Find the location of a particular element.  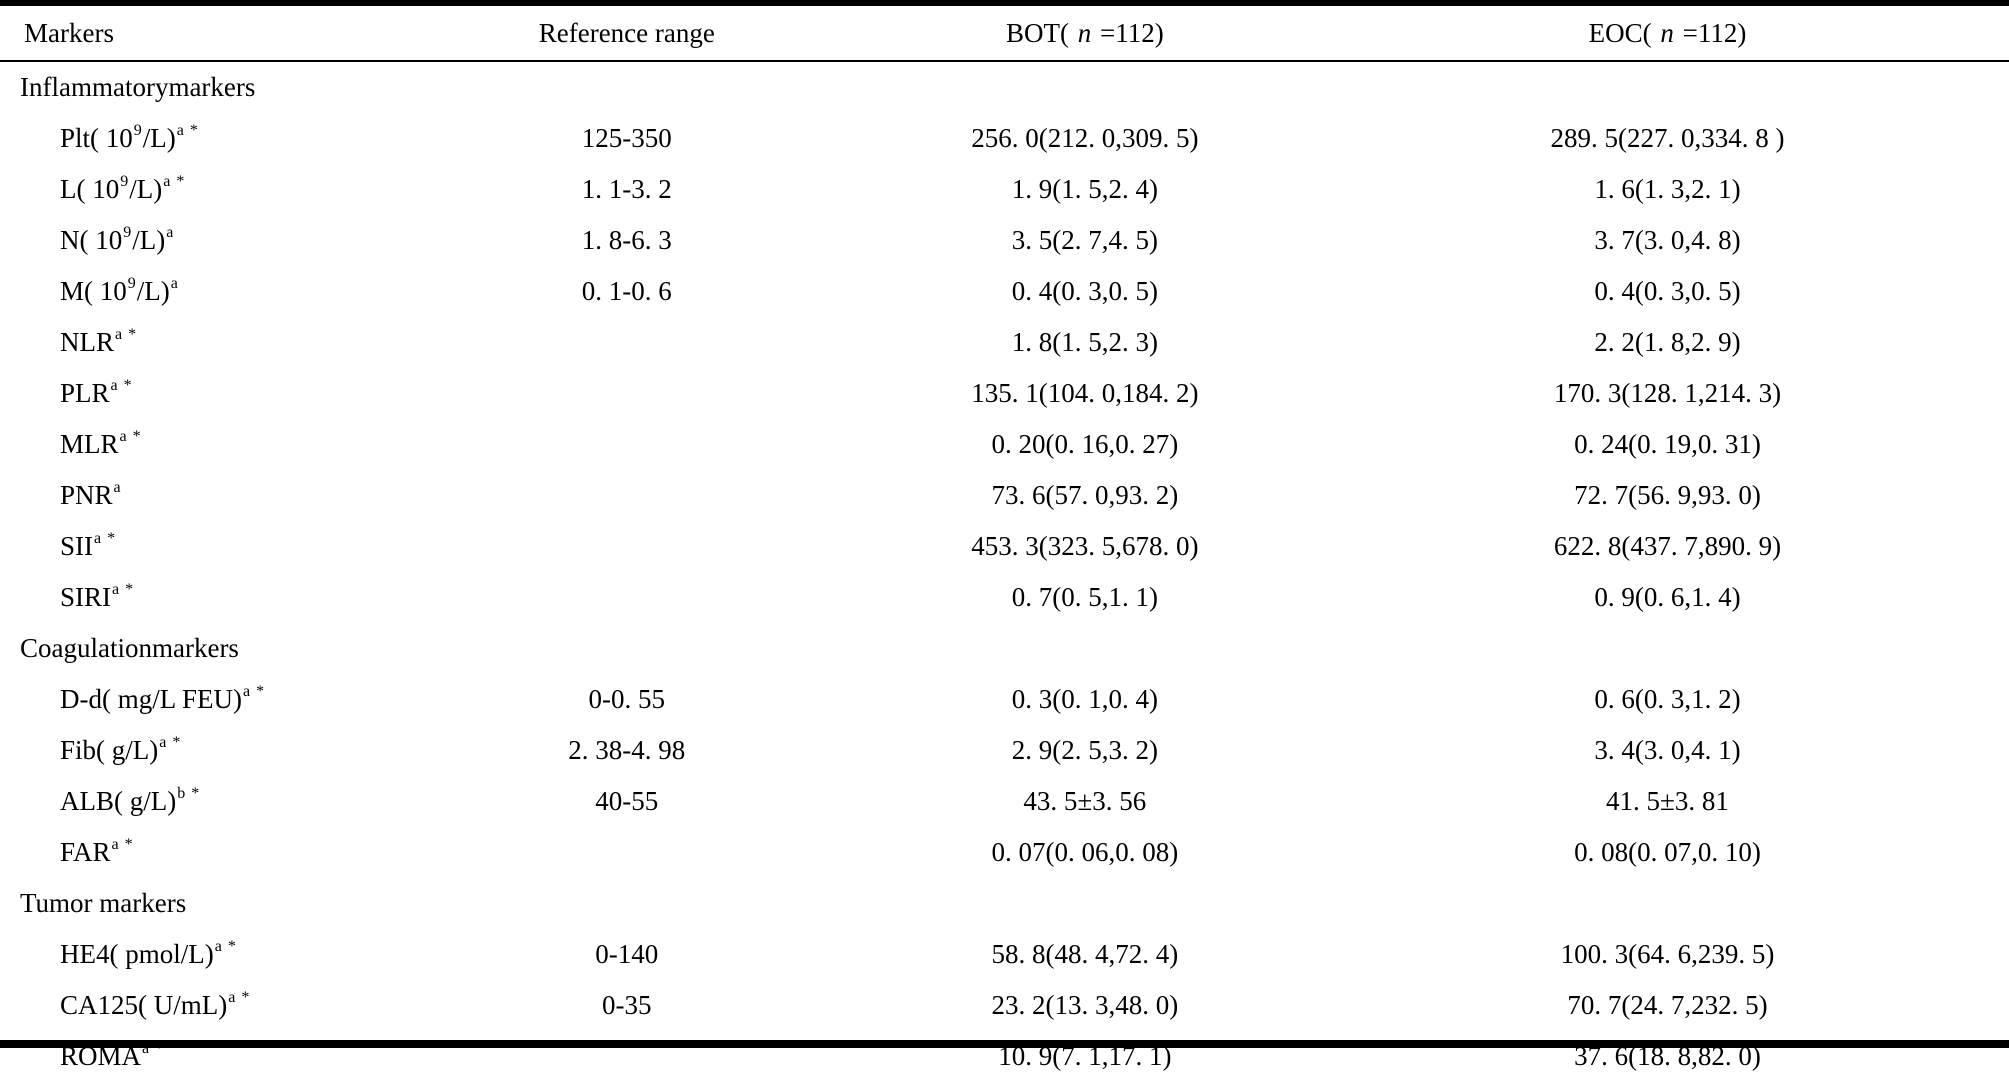

bot-value-cell: 0. 7(0. 5,1. 1) is located at coordinates (1084, 597).